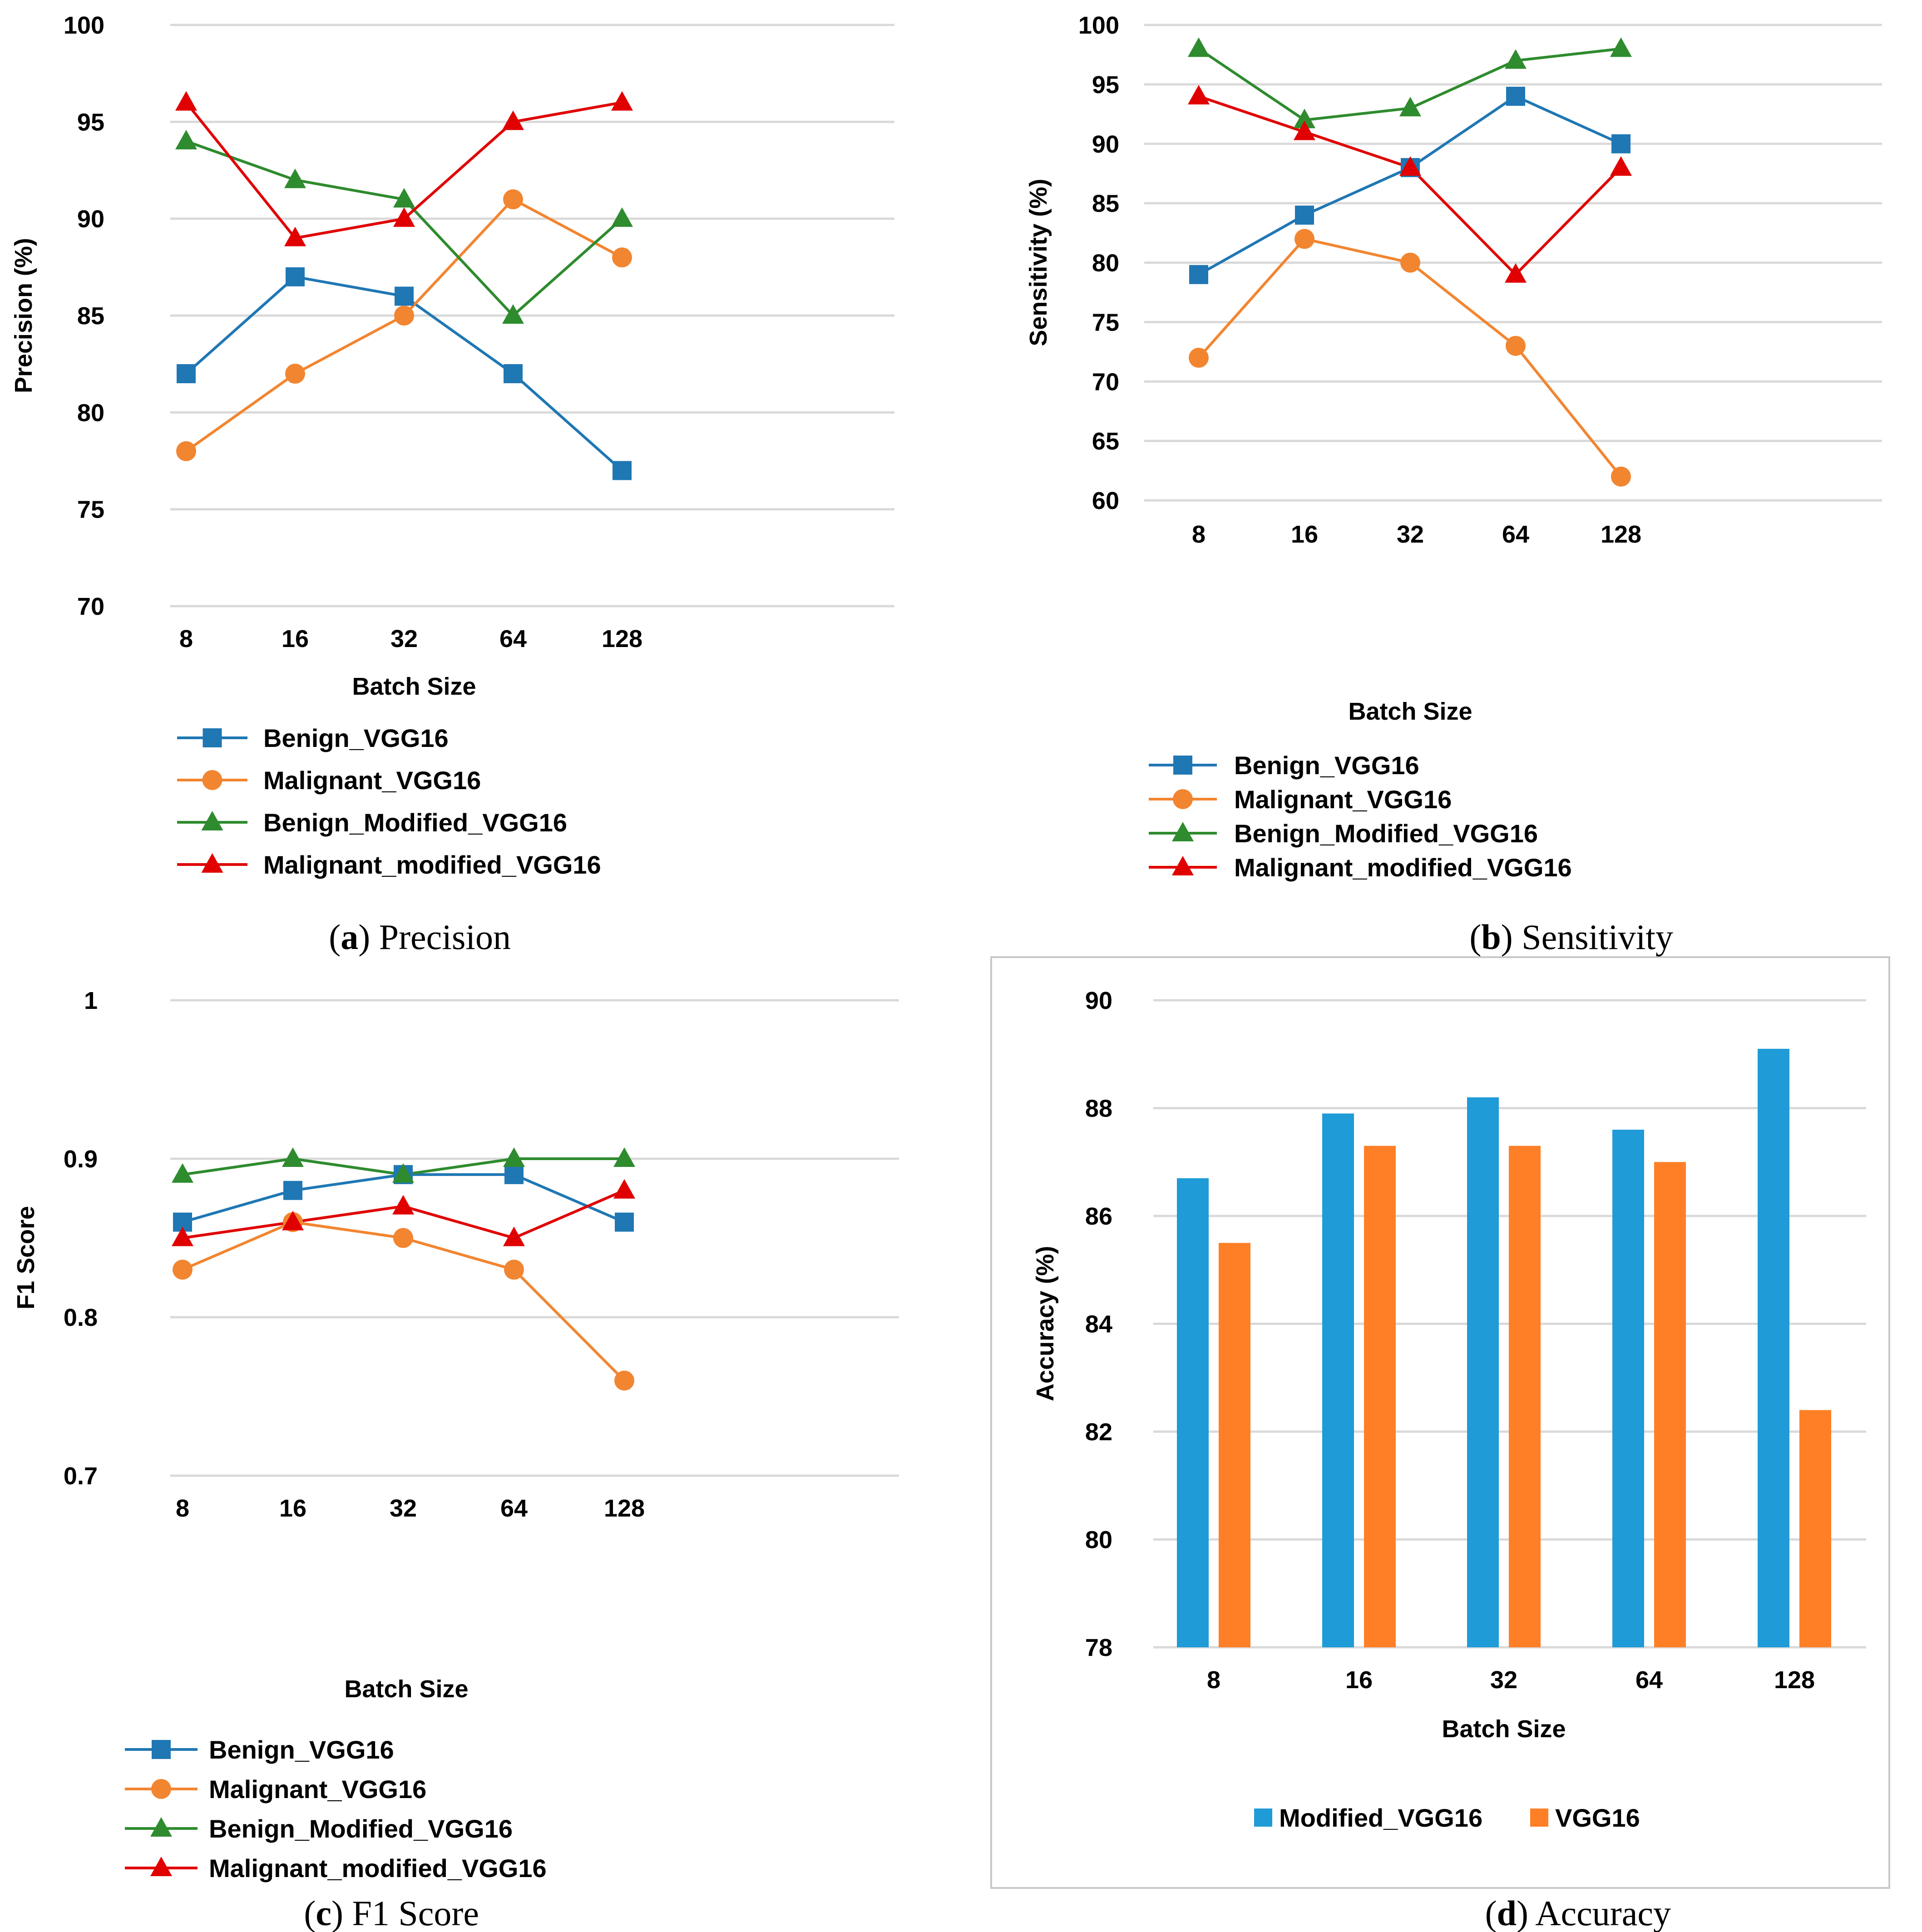 Image resolution: width=1922 pixels, height=1932 pixels. What do you see at coordinates (1199, 534) in the screenshot?
I see `x-tick-label-b: 8` at bounding box center [1199, 534].